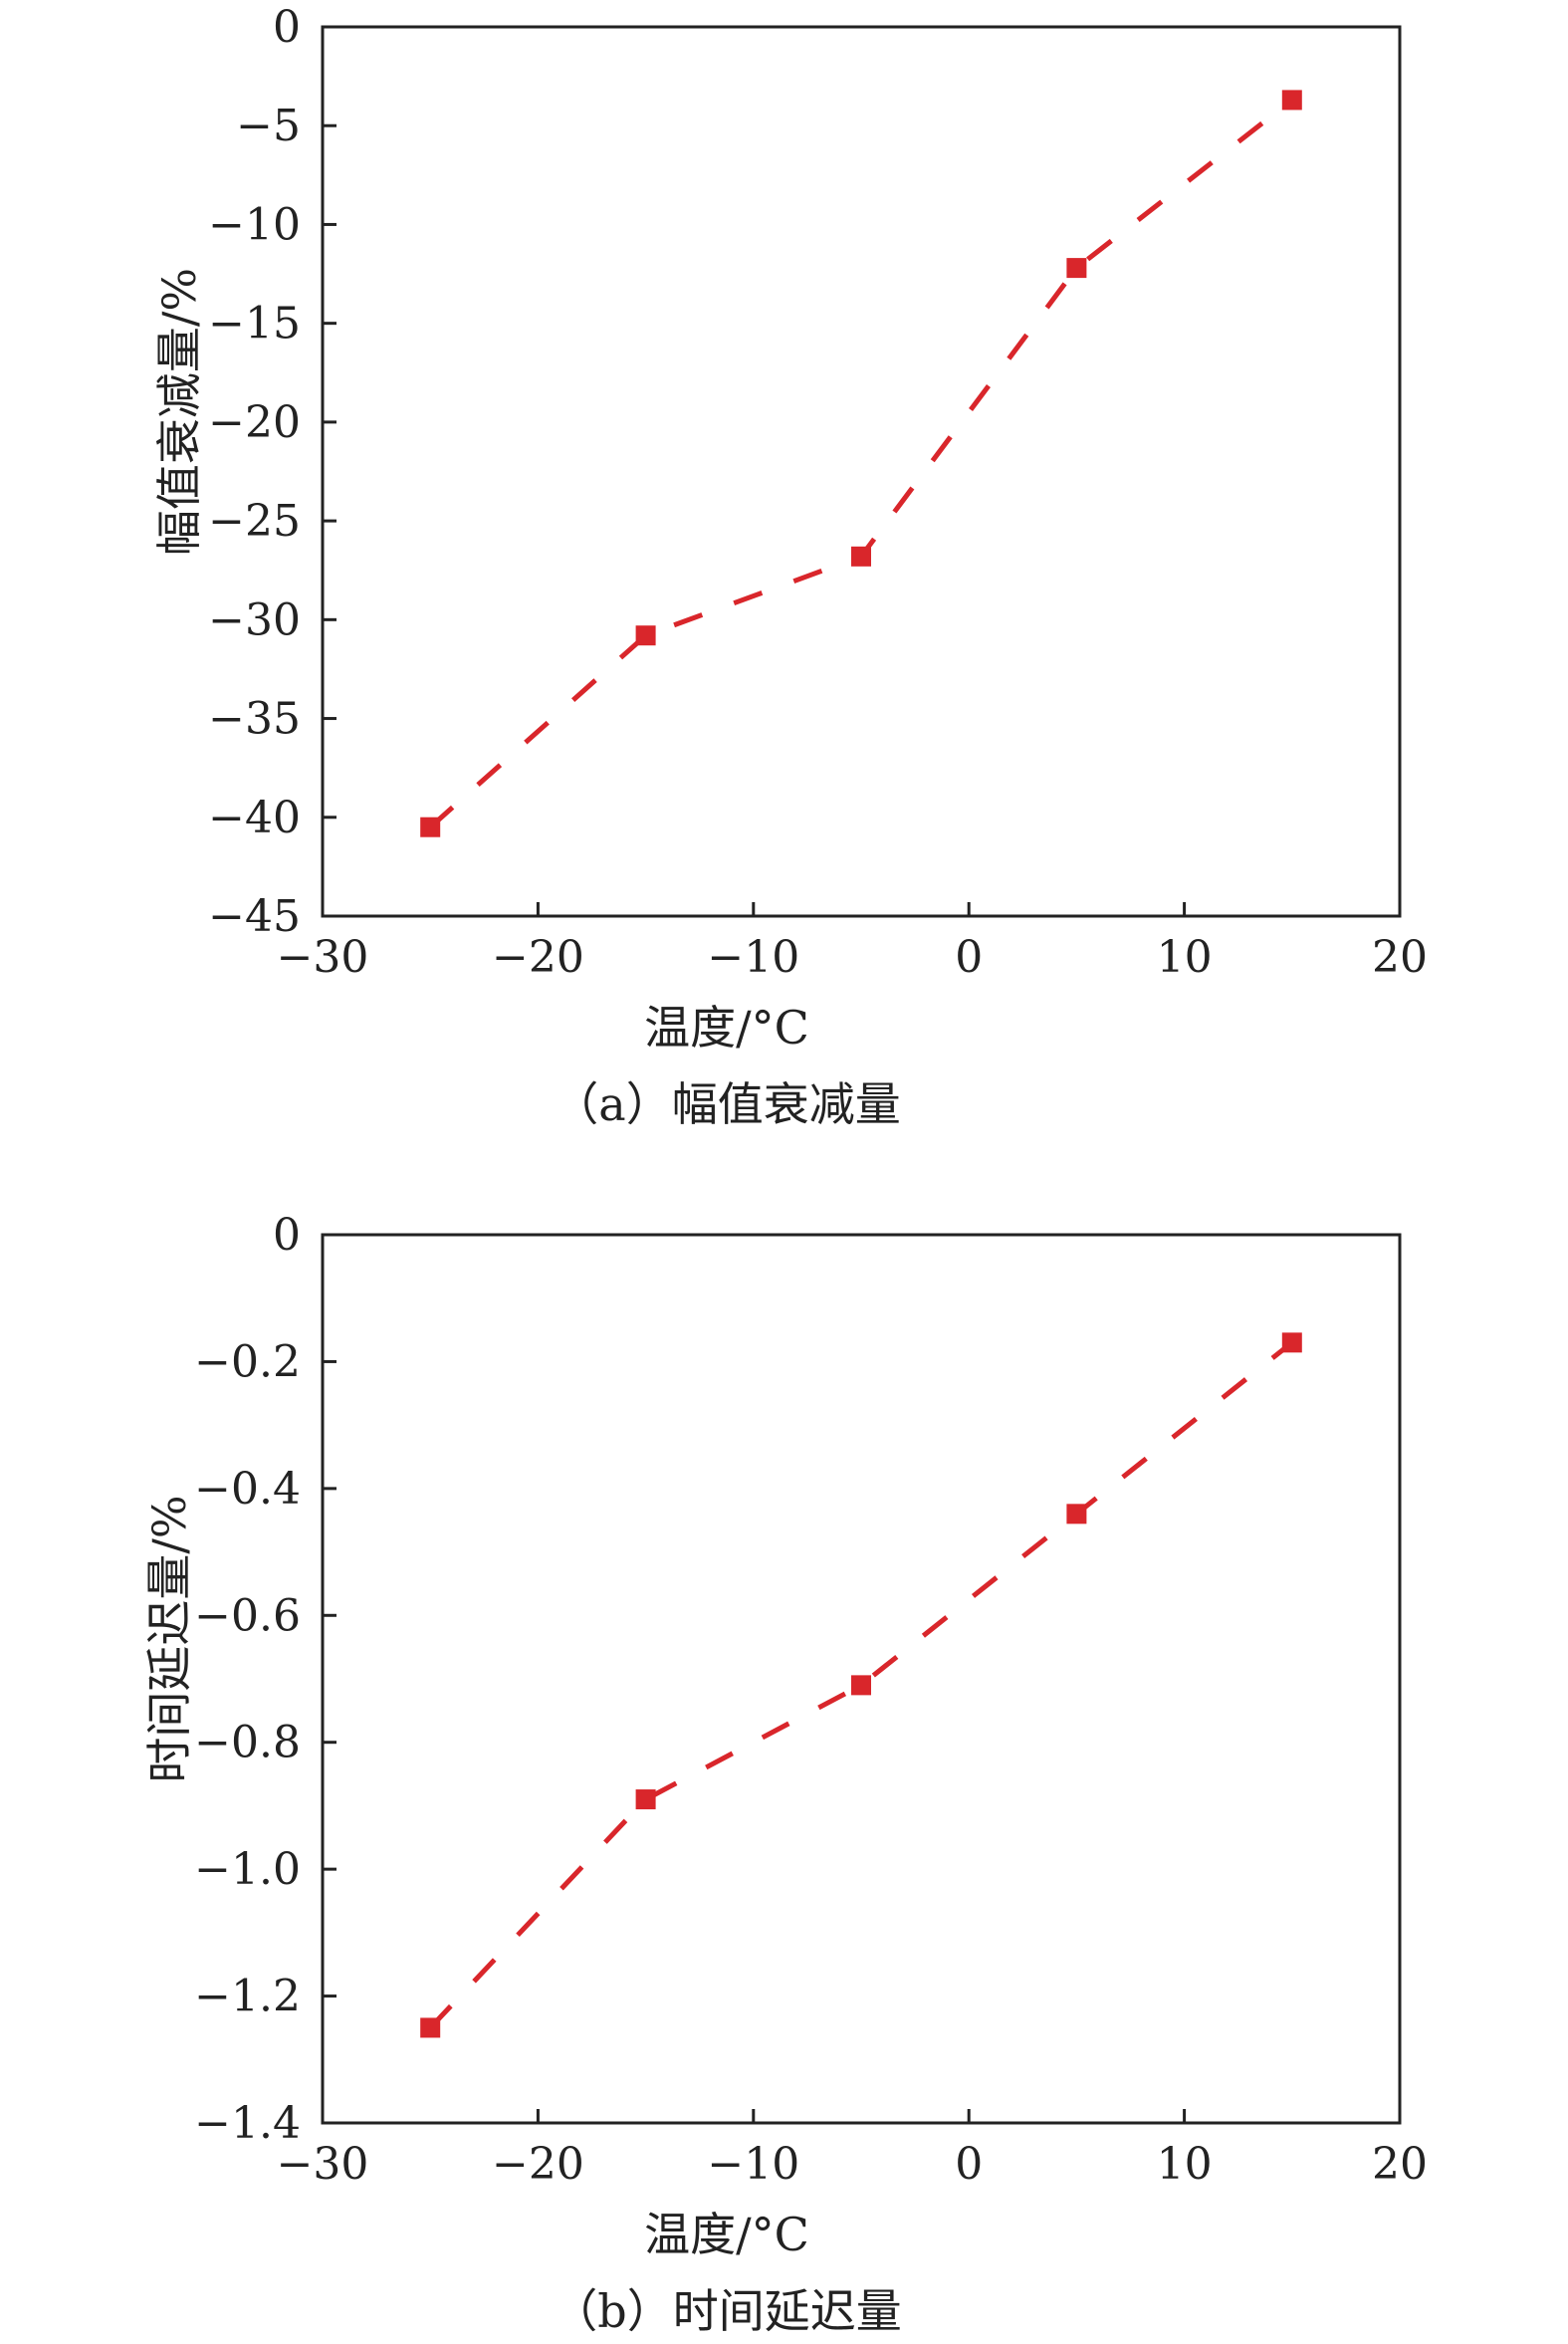  I want to click on y-tick-label: −1.4, so click(248, 2123).